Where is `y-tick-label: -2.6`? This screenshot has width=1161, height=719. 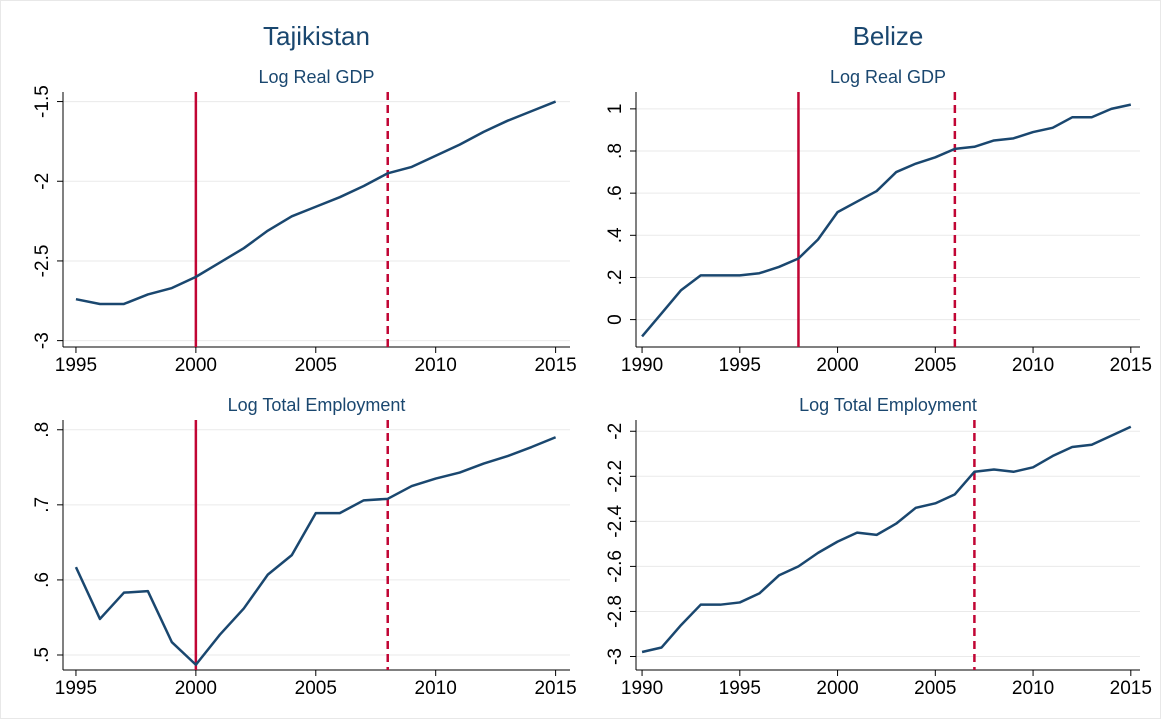 y-tick-label: -2.6 is located at coordinates (615, 566).